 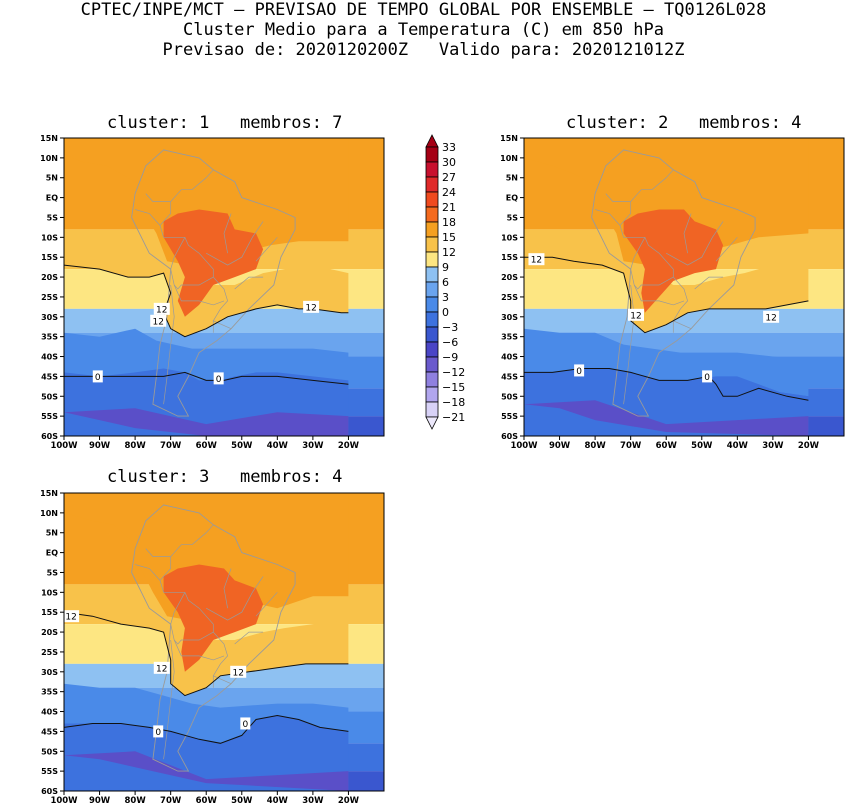 I want to click on colorbar-bottom-arrow, so click(x=432, y=423).